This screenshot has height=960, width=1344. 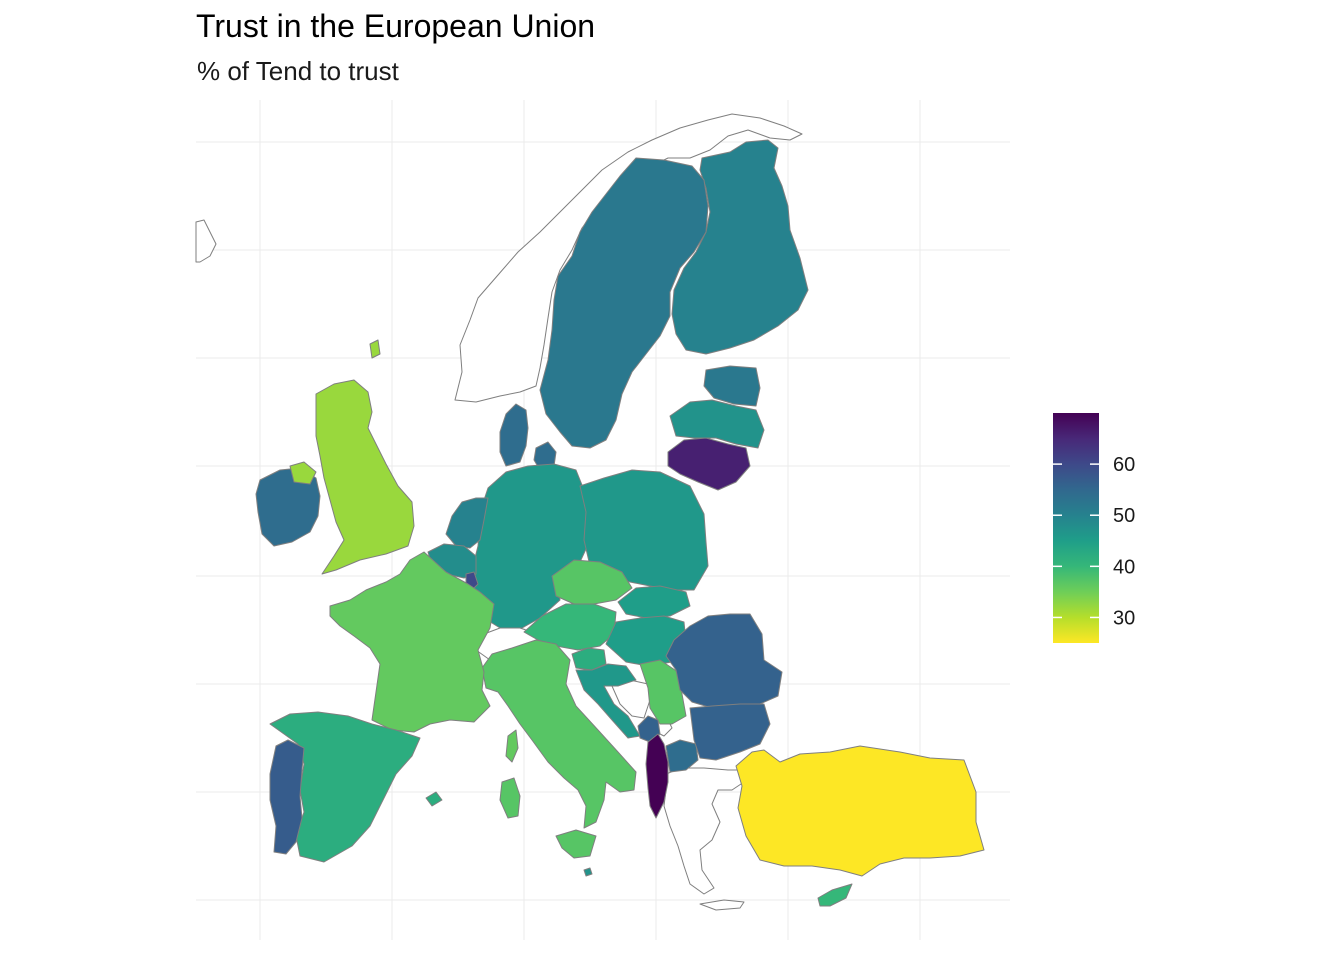 I want to click on legend-tick-label: 50, so click(x=1124, y=516).